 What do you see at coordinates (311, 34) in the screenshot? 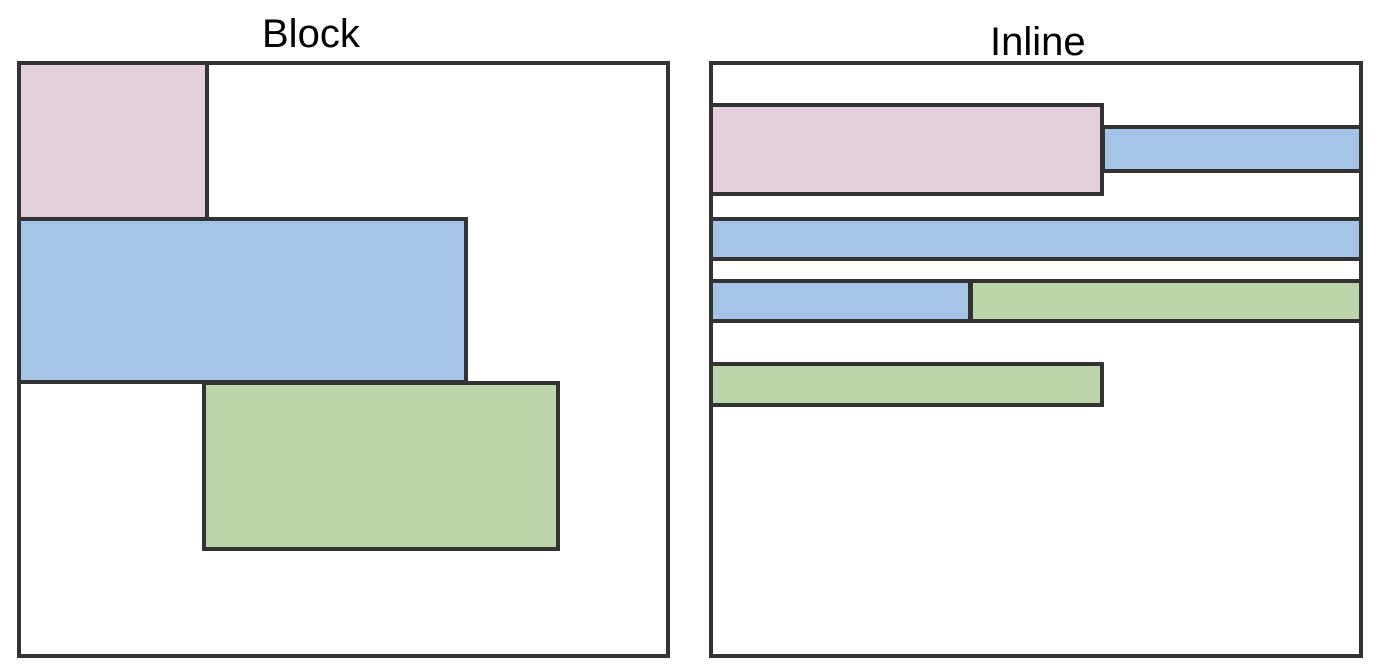
I see `block-title: Block` at bounding box center [311, 34].